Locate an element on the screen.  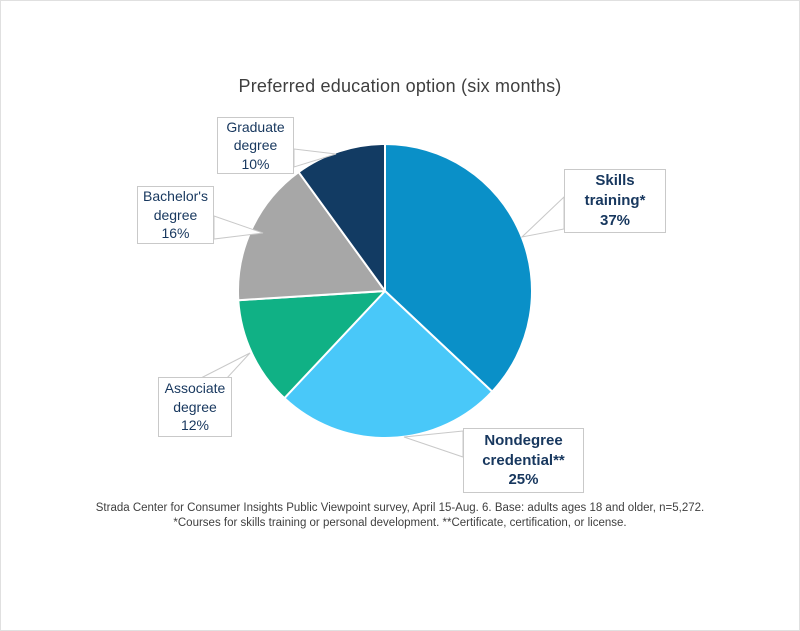
callout-tail-skills is located at coordinates (542, 216).